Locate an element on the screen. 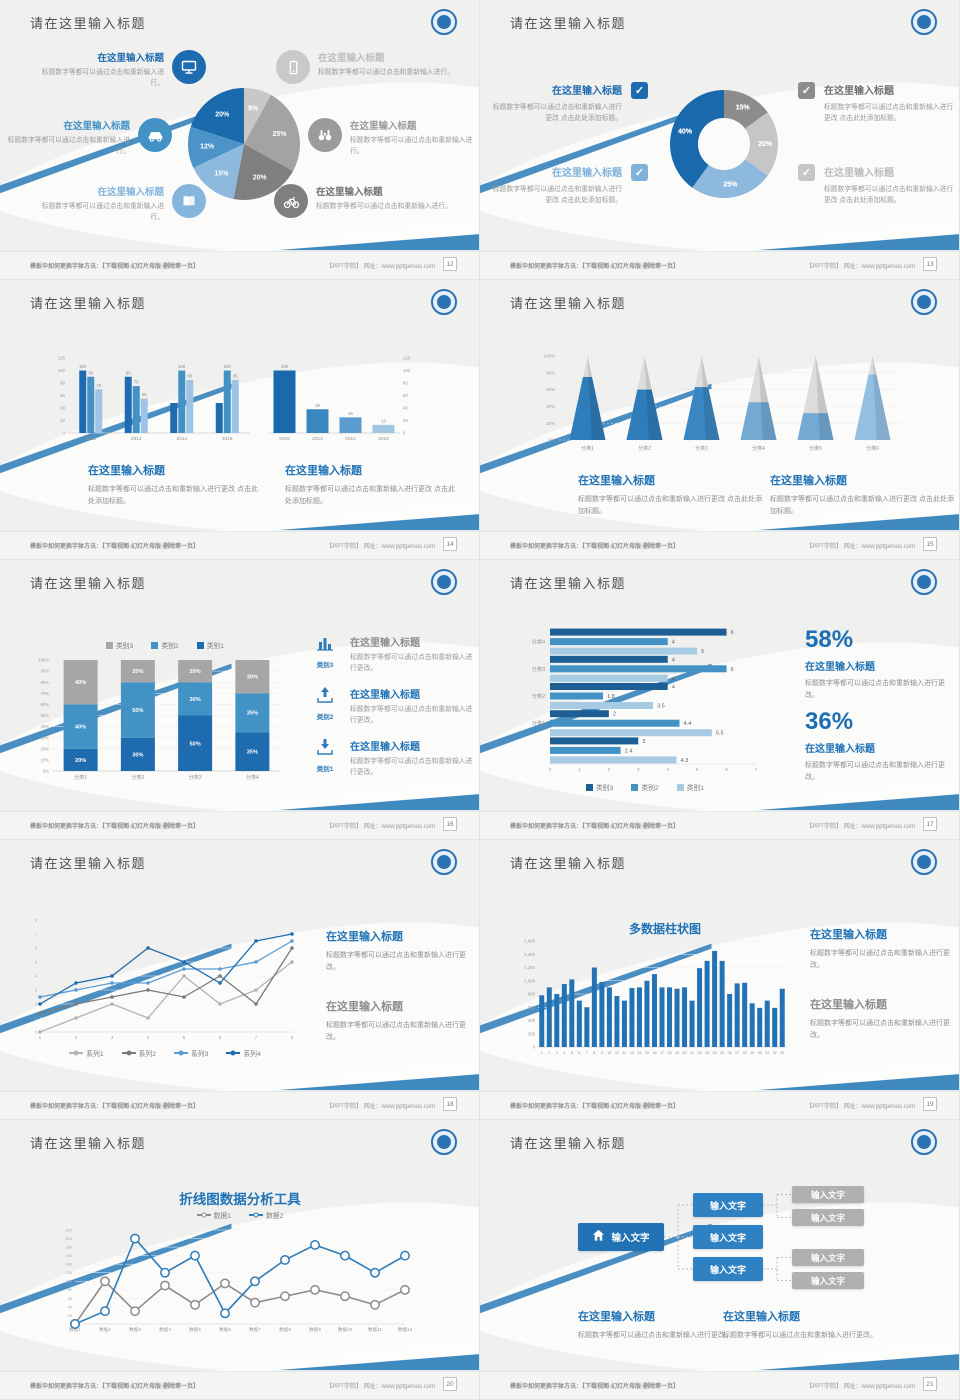 This screenshot has height=1400, width=960. svg-text: 31 is located at coordinates (767, 1053).